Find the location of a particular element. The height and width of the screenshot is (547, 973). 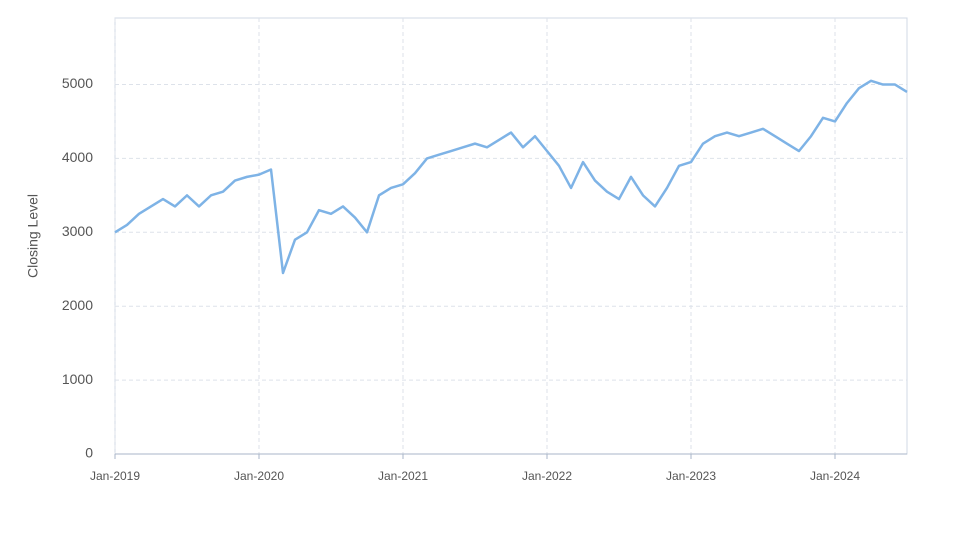

y-axis-label: Closing Level is located at coordinates (33, 236).